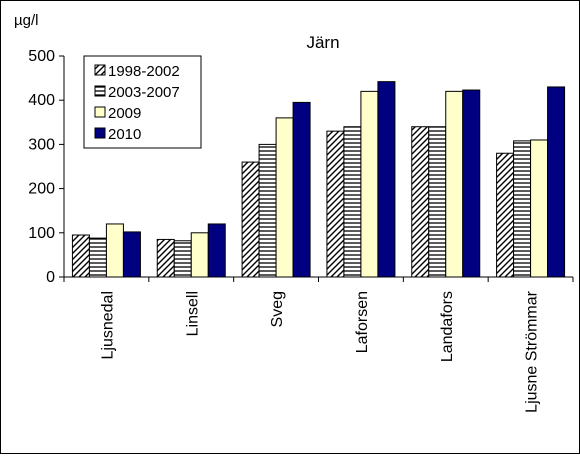  What do you see at coordinates (124, 134) in the screenshot?
I see `legend-label: 2010` at bounding box center [124, 134].